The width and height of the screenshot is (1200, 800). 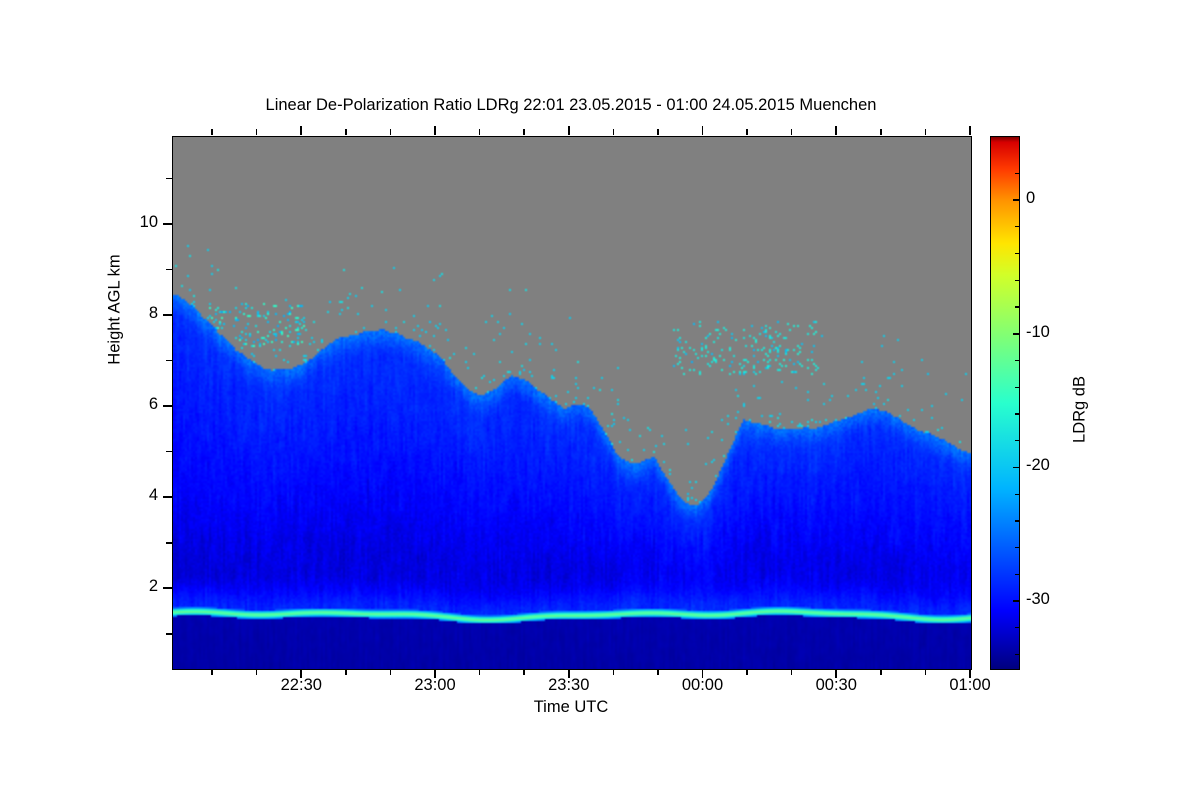 What do you see at coordinates (836, 685) in the screenshot?
I see `x-tick-label: 00:30` at bounding box center [836, 685].